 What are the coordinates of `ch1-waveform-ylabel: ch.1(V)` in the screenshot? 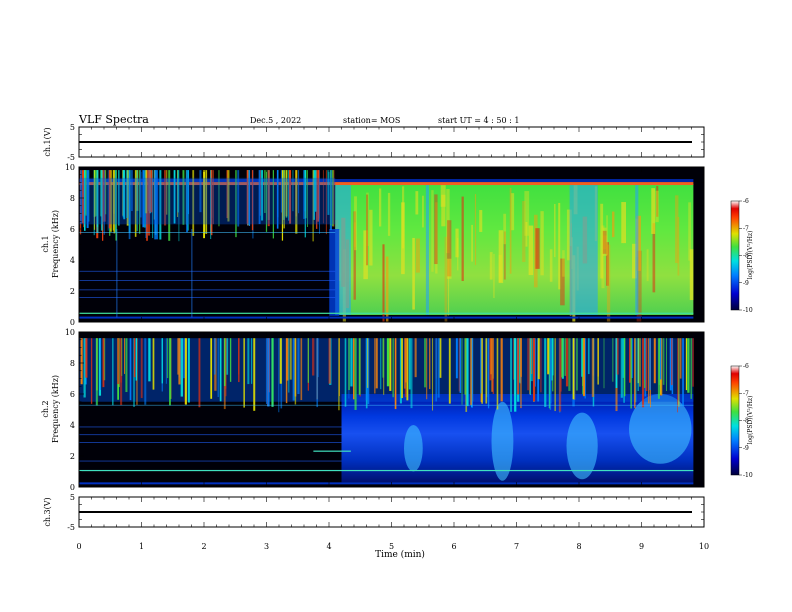 It's located at (47, 141).